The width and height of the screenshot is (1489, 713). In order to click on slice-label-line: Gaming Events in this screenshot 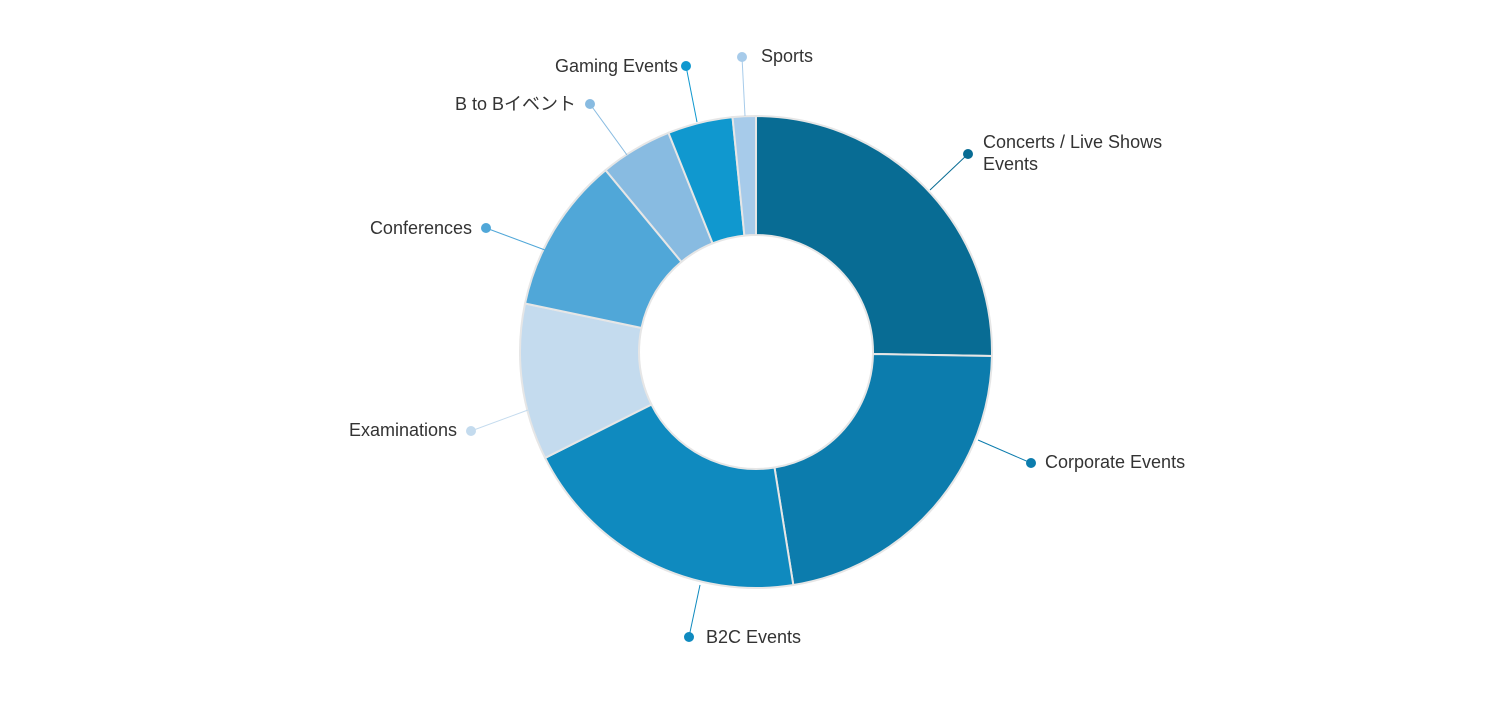, I will do `click(616, 66)`.